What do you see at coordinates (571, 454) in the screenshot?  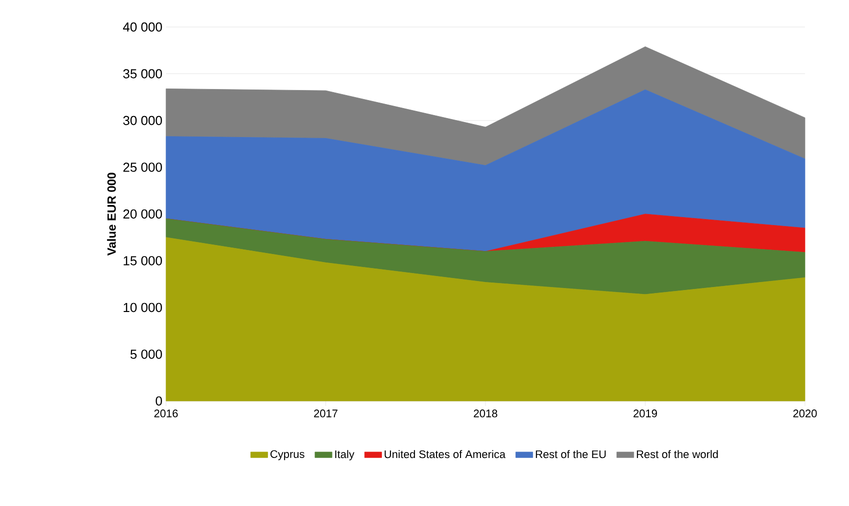 I see `legend-label: Rest of the EU` at bounding box center [571, 454].